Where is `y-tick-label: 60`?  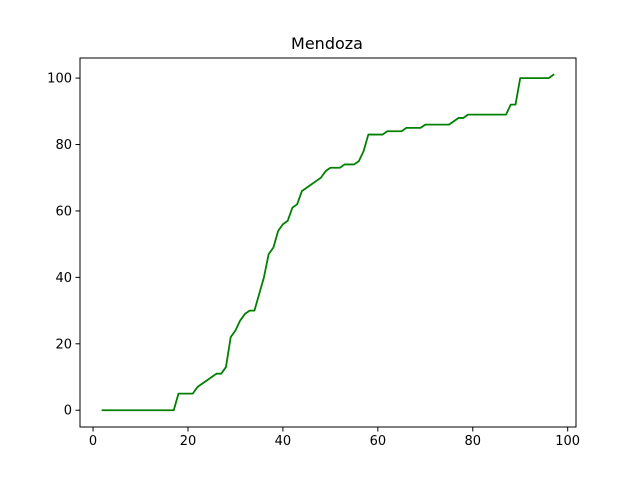
y-tick-label: 60 is located at coordinates (63, 211).